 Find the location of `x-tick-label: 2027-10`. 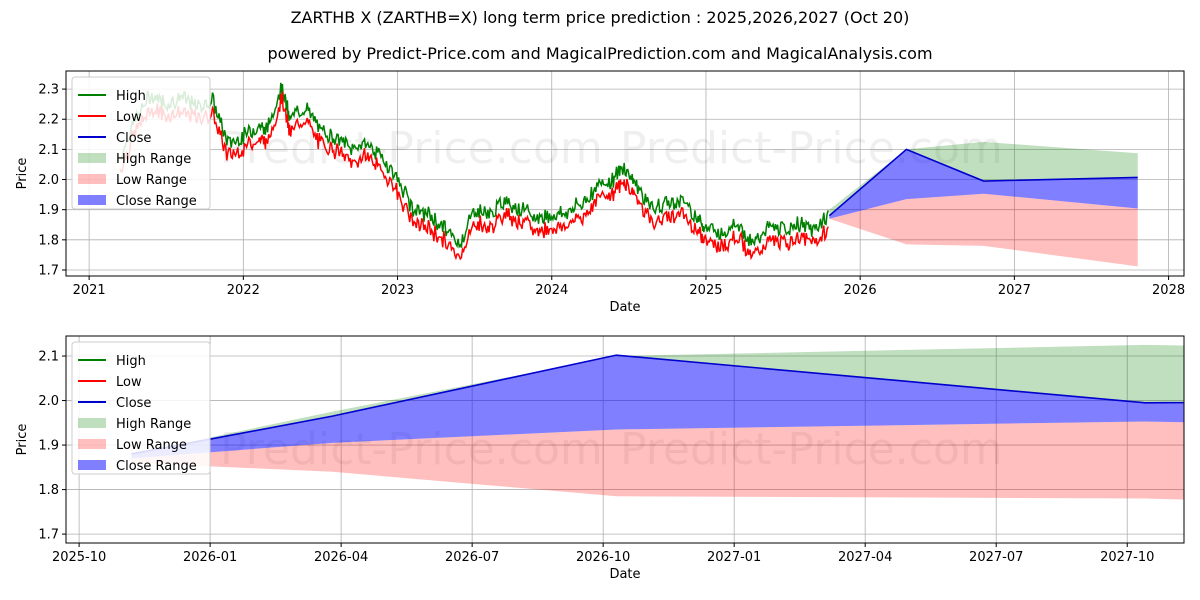

x-tick-label: 2027-10 is located at coordinates (1127, 557).